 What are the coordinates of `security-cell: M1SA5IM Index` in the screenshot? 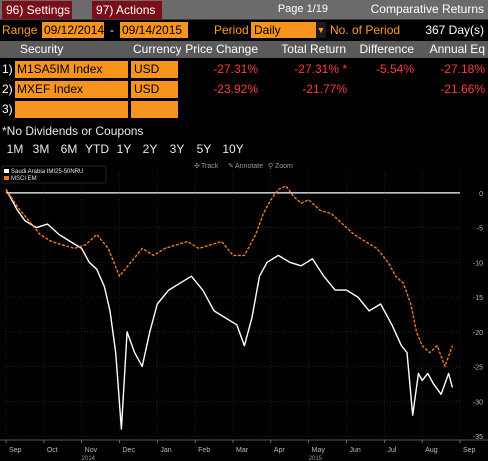 It's located at (71, 69).